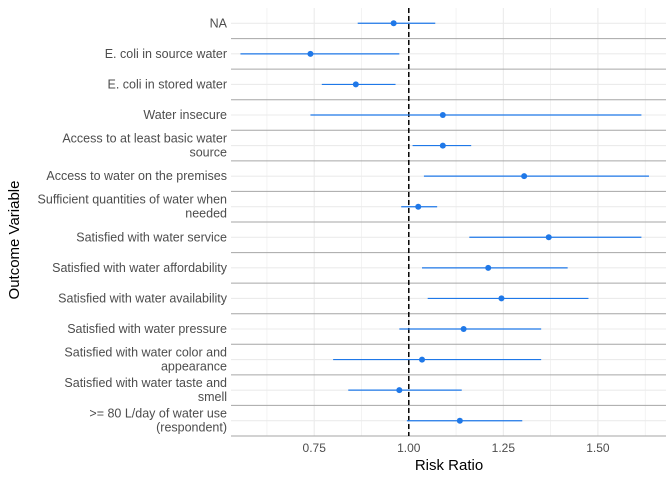  What do you see at coordinates (140, 268) in the screenshot?
I see `y-tick-label: Satisfied with water affordability` at bounding box center [140, 268].